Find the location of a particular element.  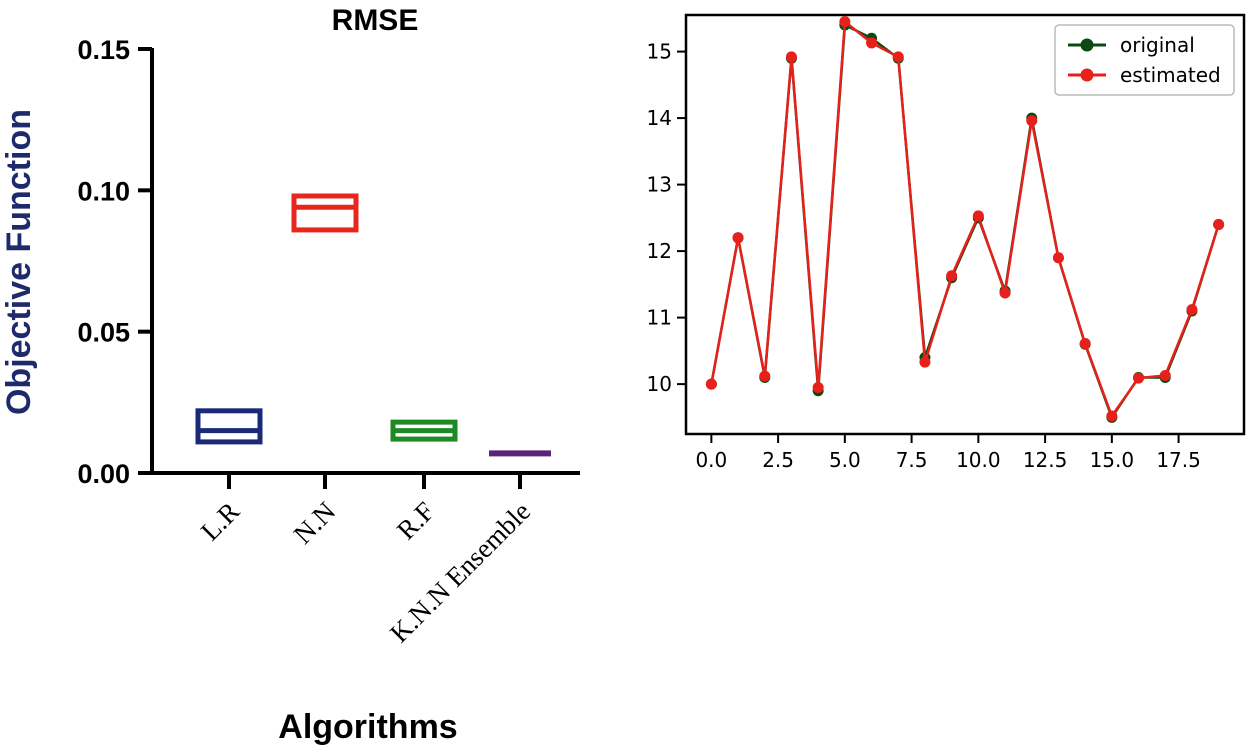

legend-box is located at coordinates (1144, 60).